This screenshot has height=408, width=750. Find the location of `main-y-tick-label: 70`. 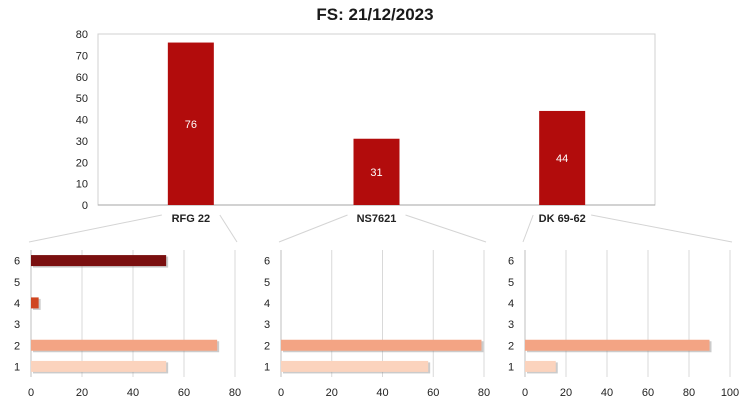

main-y-tick-label: 70 is located at coordinates (82, 56).